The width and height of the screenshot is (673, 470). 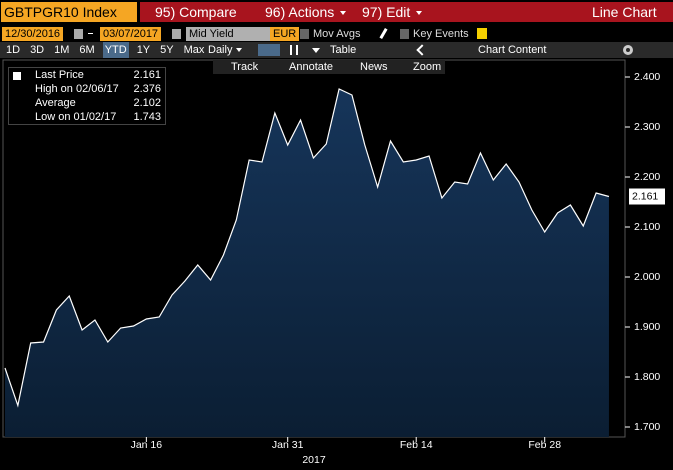 I want to click on legend-swatch, so click(x=17, y=76).